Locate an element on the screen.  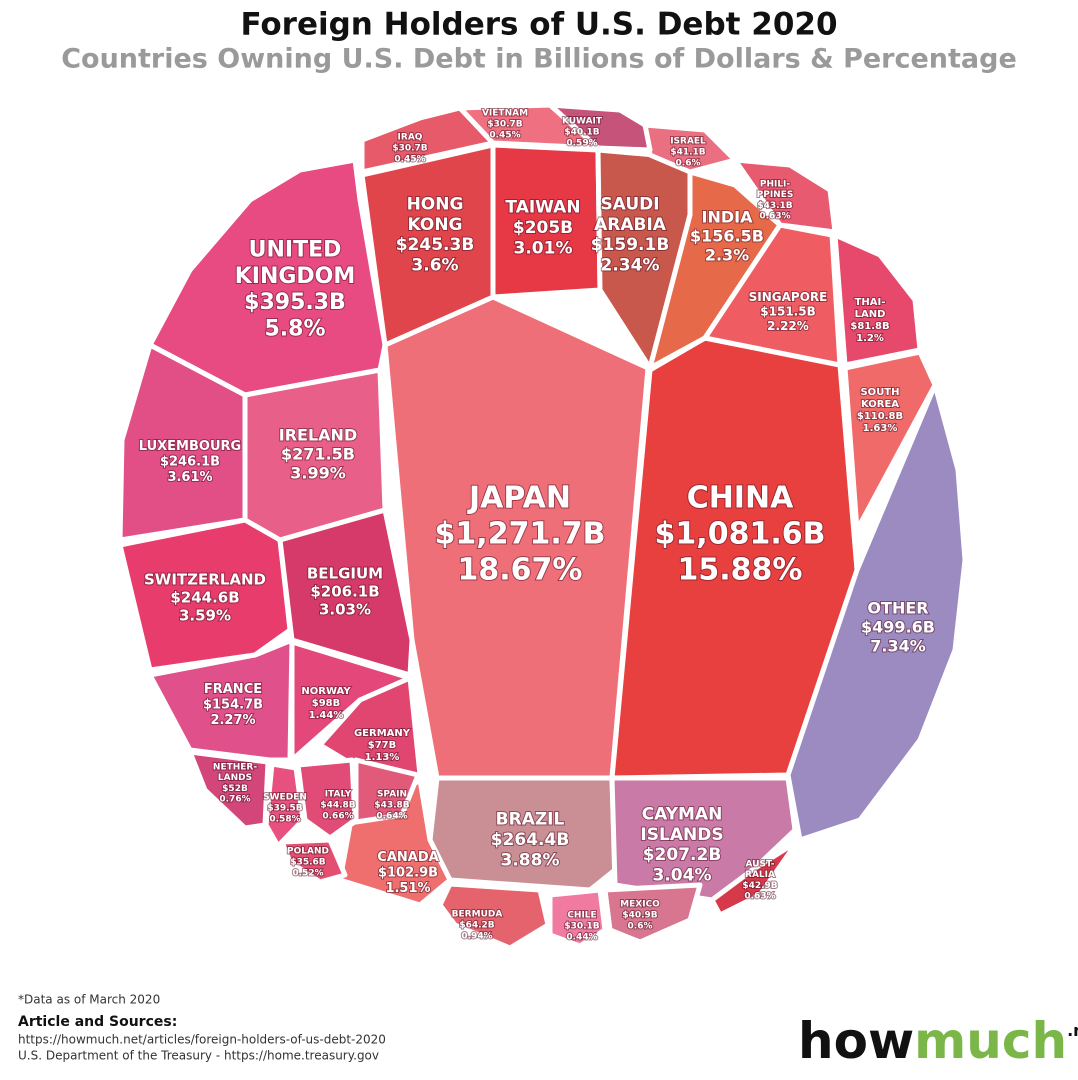
country-name: KONG is located at coordinates (434, 225).